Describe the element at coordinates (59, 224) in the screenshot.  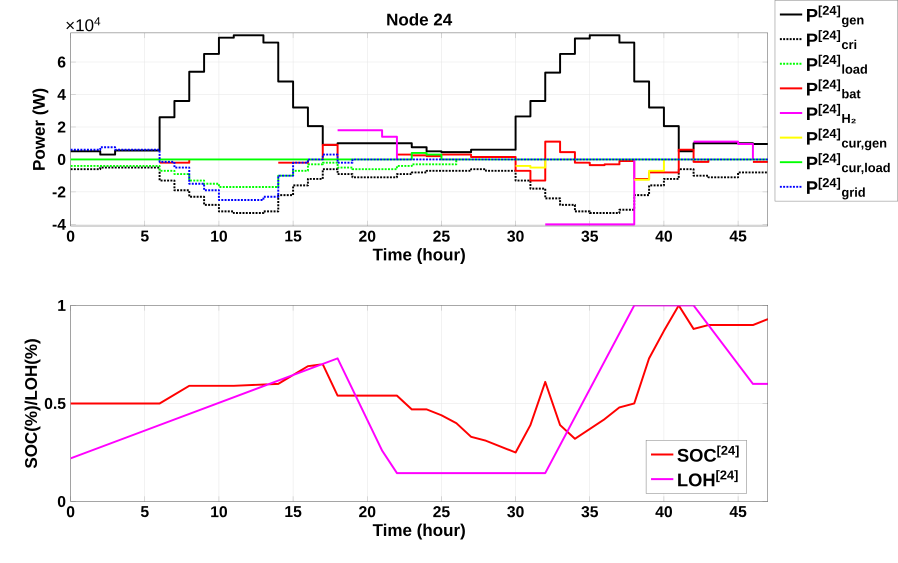
I see `y-tick-label: -4` at that location.